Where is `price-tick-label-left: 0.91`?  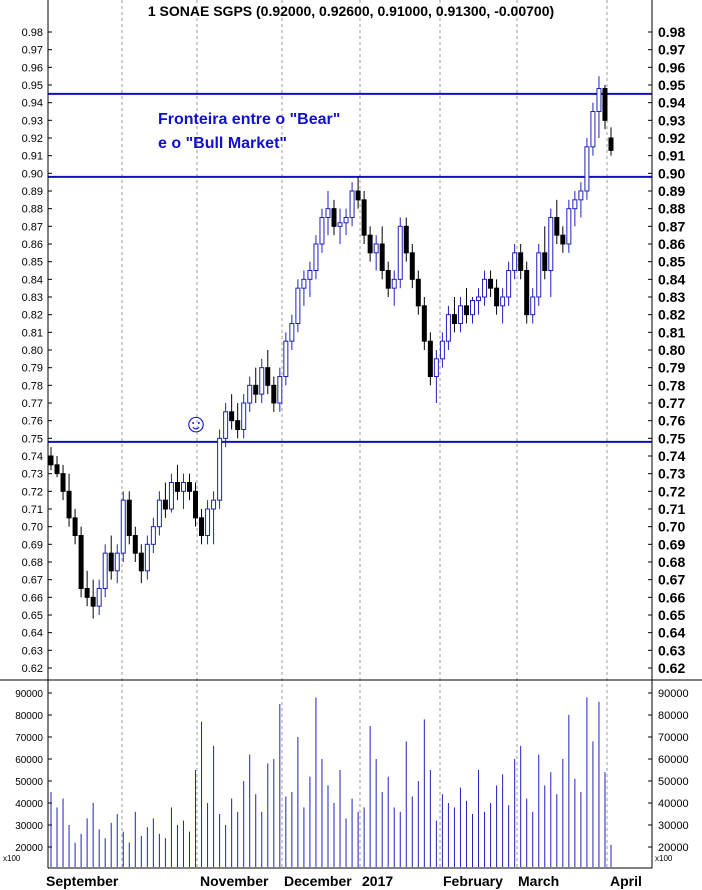 price-tick-label-left: 0.91 is located at coordinates (32, 157).